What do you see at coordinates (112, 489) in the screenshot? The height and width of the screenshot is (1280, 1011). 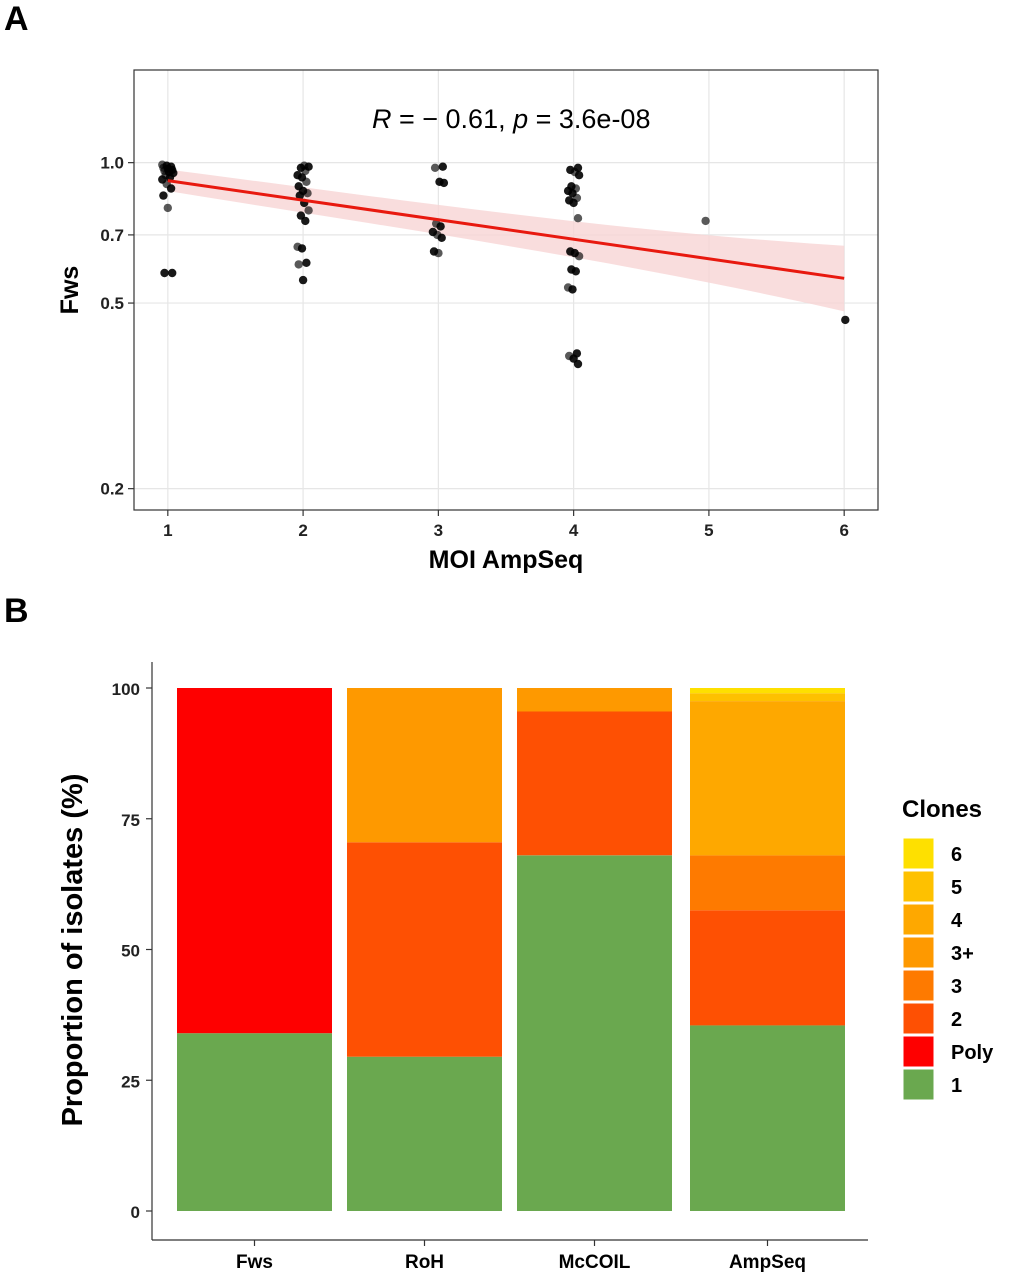 I see `y-tick-label: 0.2` at bounding box center [112, 489].